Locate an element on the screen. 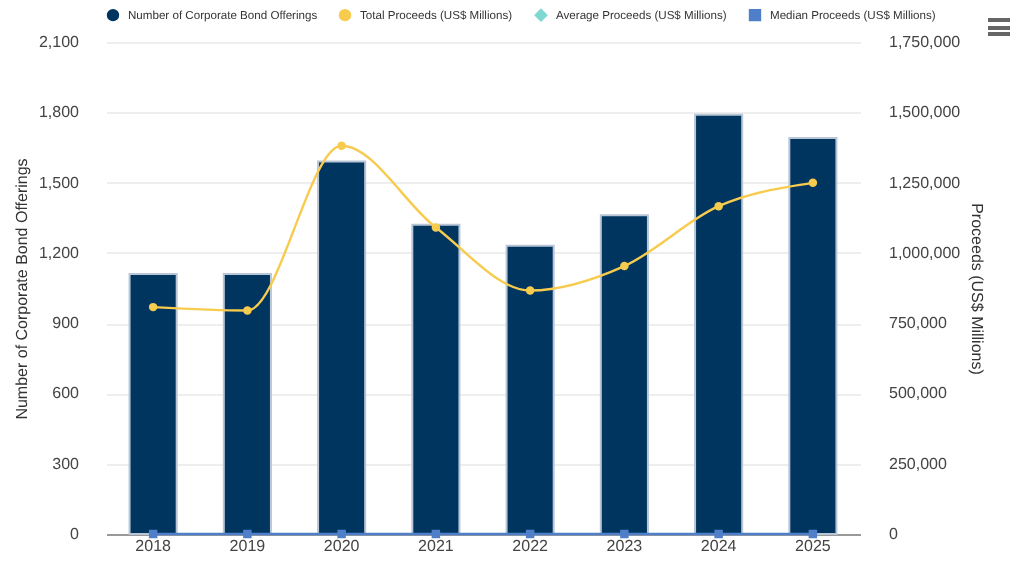 This screenshot has width=1020, height=566. y-tick-label: 1,800 is located at coordinates (59, 112).